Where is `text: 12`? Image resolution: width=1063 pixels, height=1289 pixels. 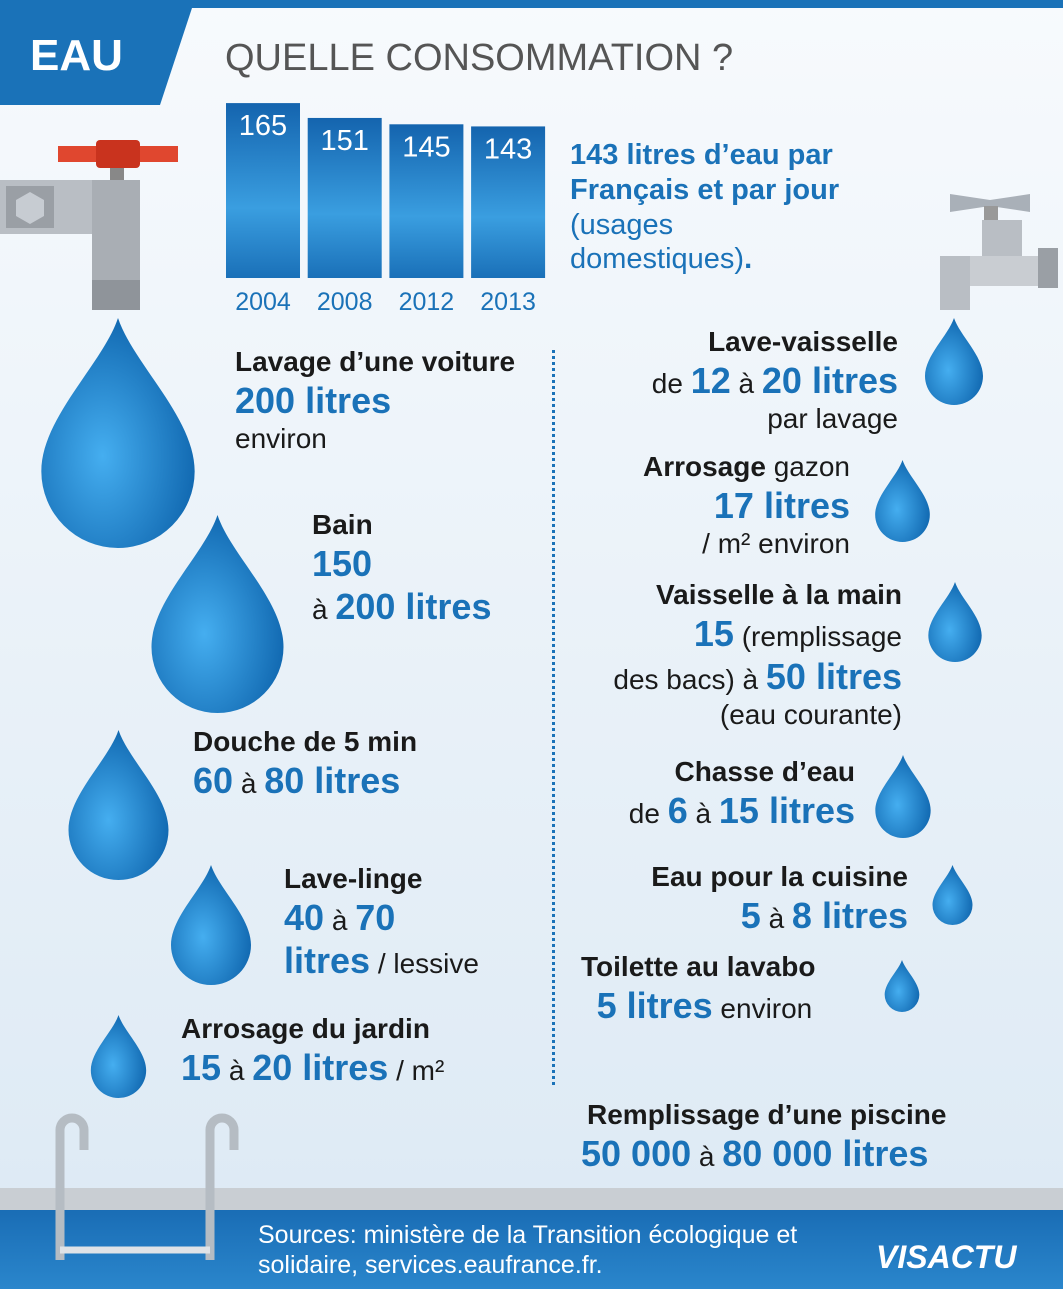
text: 12 is located at coordinates (710, 380).